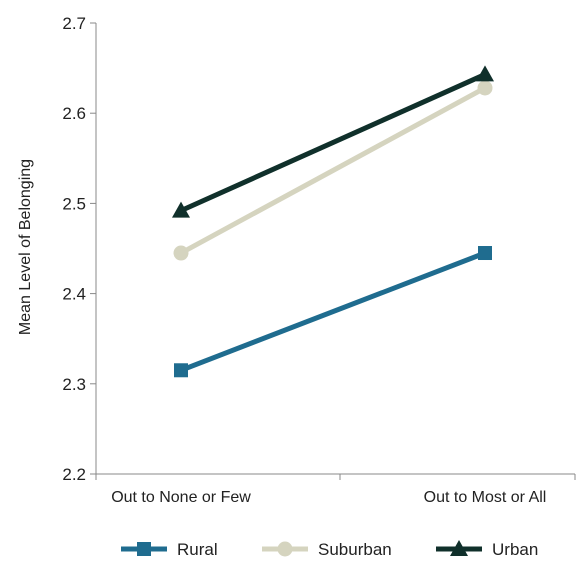 This screenshot has width=576, height=562. What do you see at coordinates (74, 294) in the screenshot?
I see `y-tick-label: 2.4` at bounding box center [74, 294].